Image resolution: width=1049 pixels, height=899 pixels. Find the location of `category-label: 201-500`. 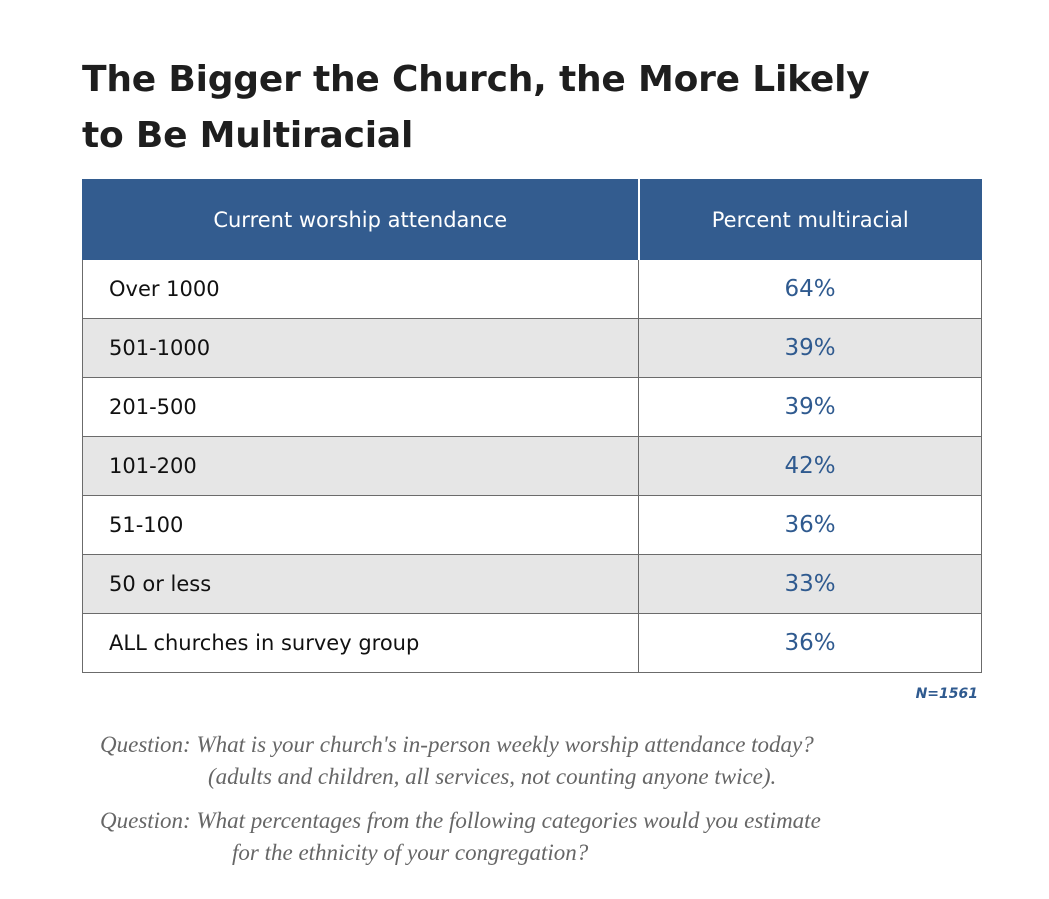

category-label: 201-500 is located at coordinates (360, 407).